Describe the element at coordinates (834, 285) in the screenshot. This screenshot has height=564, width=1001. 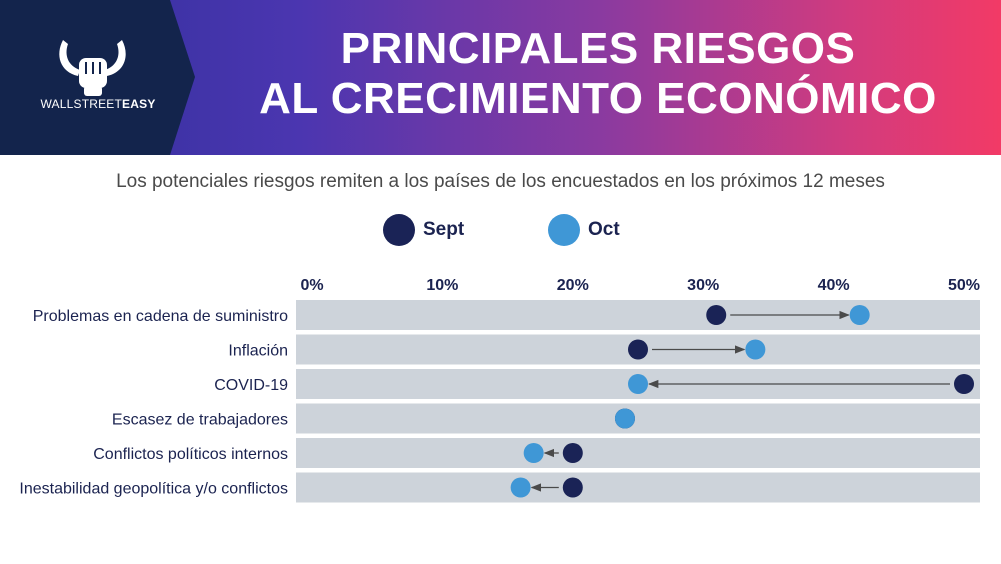
I see `x-tick-label: 40%` at that location.